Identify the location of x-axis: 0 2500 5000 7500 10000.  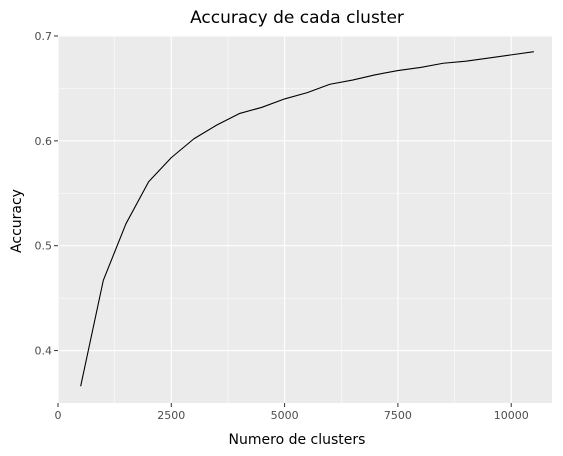
(292, 412).